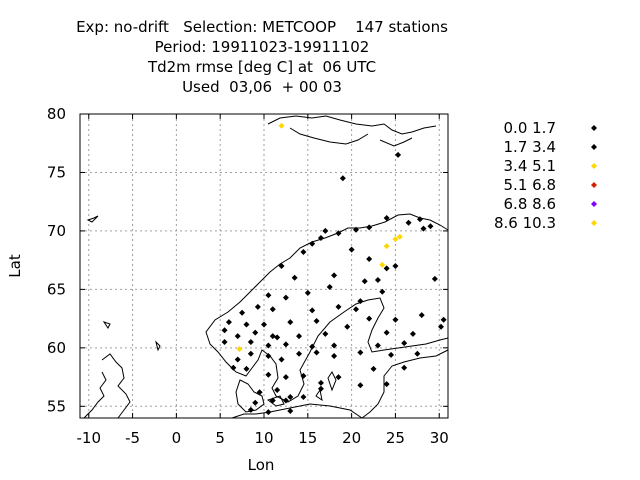 The width and height of the screenshot is (640, 480). I want to click on title-line-4: Used 03,06 + 00 03, so click(262, 87).